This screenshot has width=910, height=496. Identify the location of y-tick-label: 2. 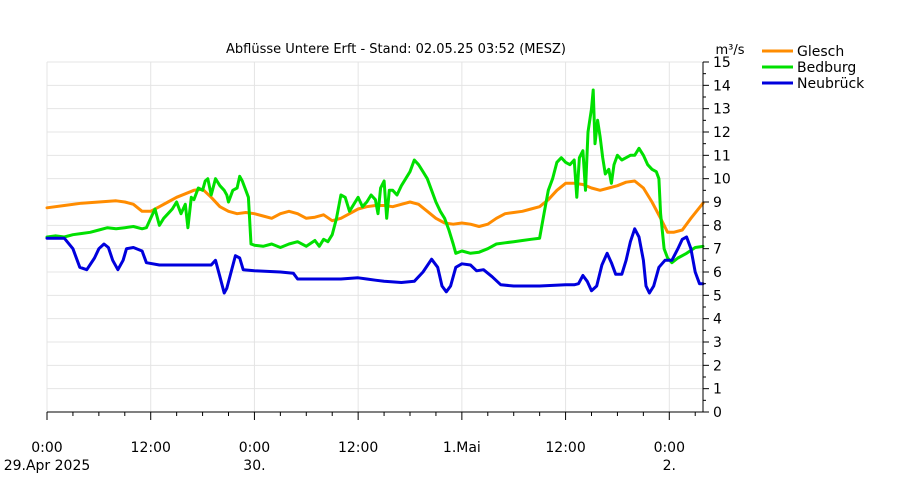
(717, 366).